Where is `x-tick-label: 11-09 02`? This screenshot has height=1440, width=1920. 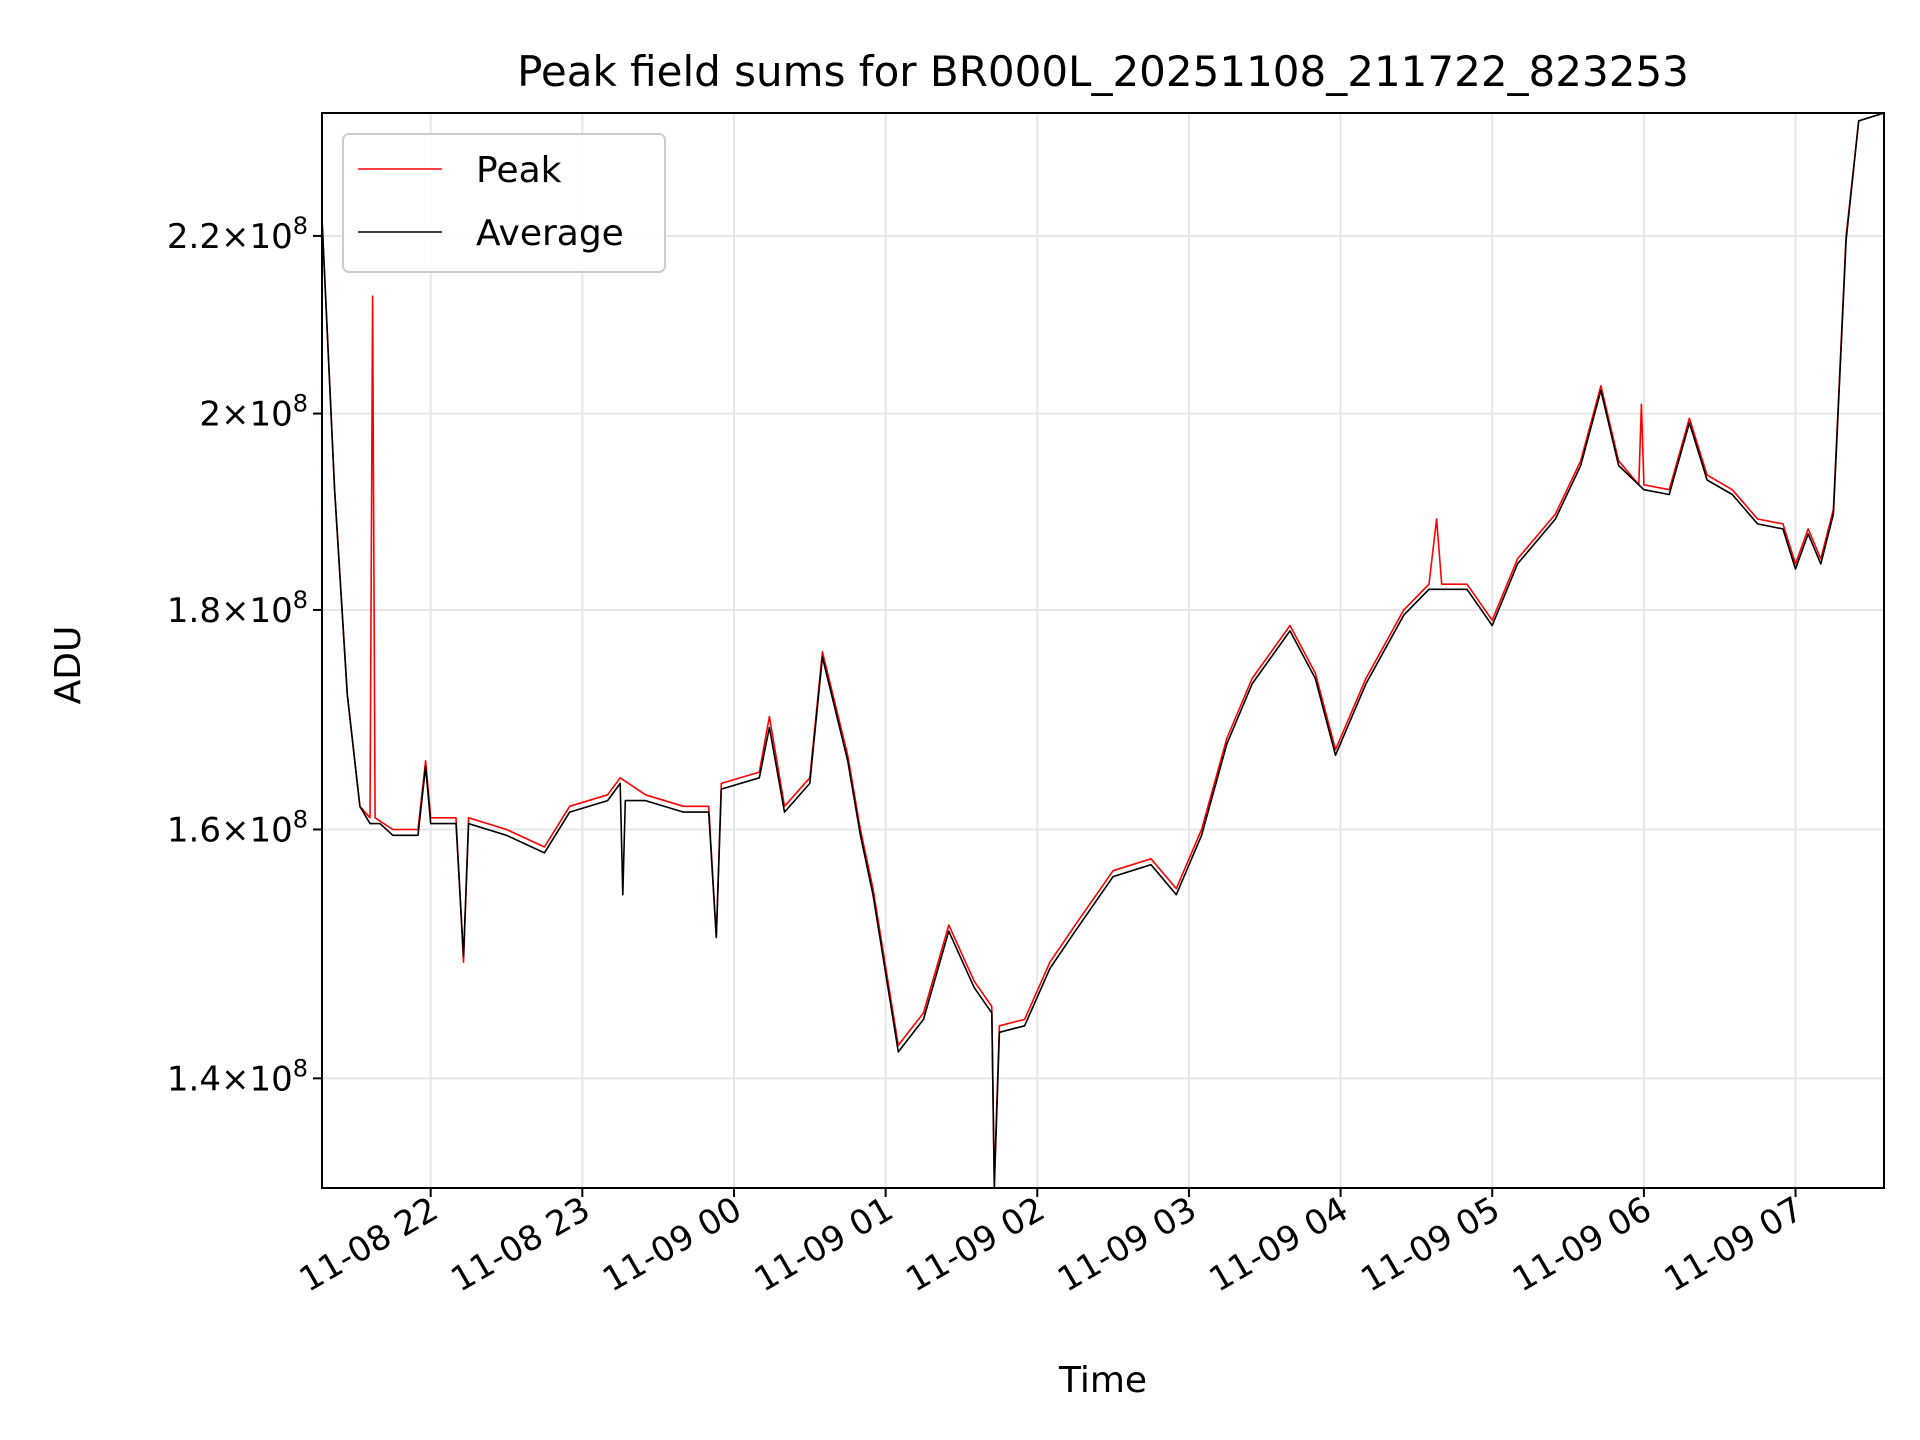
x-tick-label: 11-09 02 is located at coordinates (975, 1244).